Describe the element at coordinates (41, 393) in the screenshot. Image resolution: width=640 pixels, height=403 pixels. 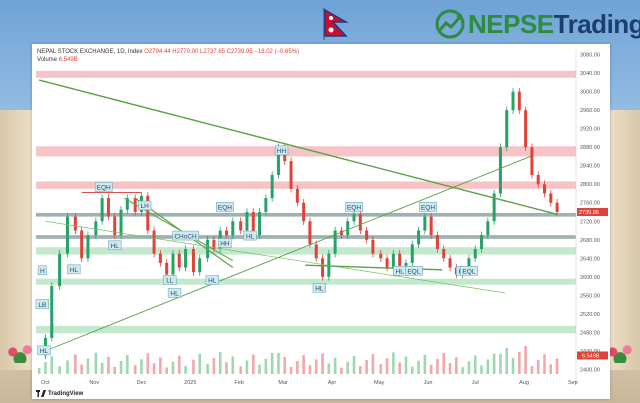
I see `tradingview-icon` at that location.